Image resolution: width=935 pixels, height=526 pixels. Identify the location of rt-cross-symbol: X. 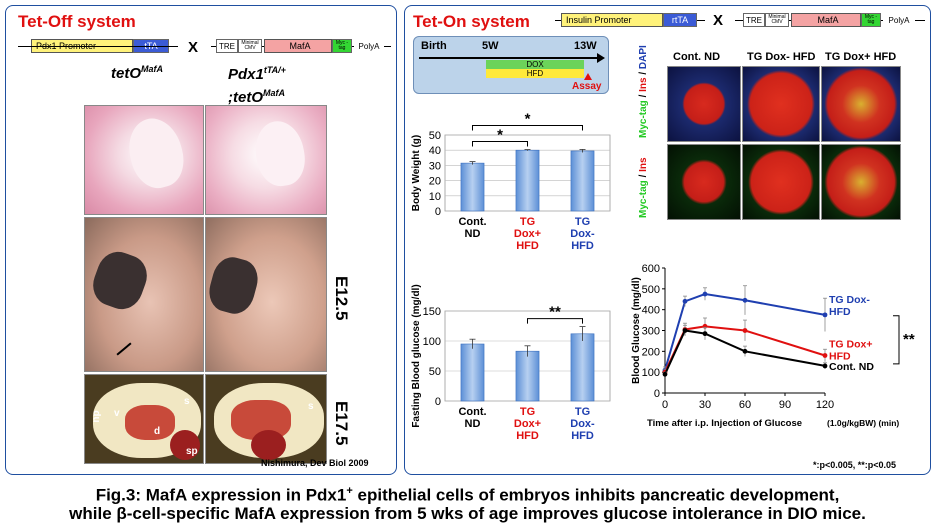
(718, 20).